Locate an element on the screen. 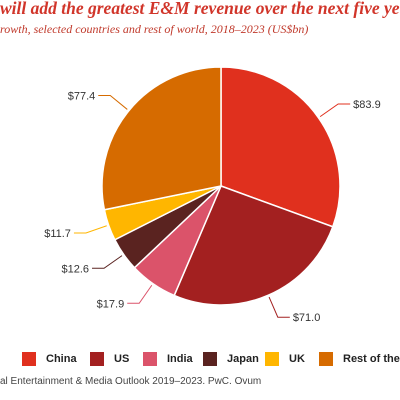  legend-item-uk: UK is located at coordinates (285, 359).